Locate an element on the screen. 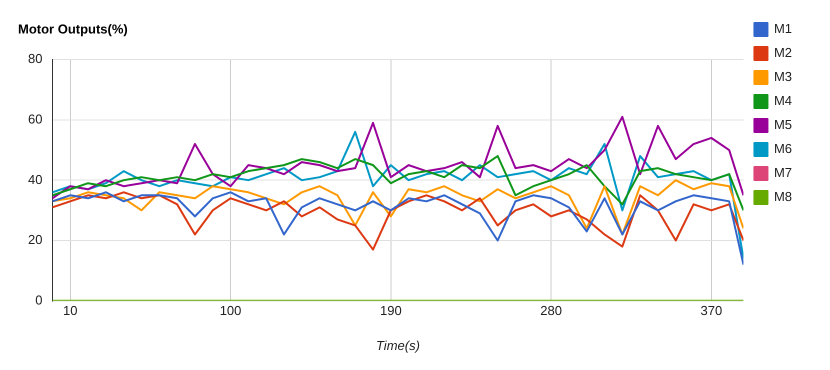 This screenshot has height=370, width=830. y-tick-label: 80 is located at coordinates (35, 58).